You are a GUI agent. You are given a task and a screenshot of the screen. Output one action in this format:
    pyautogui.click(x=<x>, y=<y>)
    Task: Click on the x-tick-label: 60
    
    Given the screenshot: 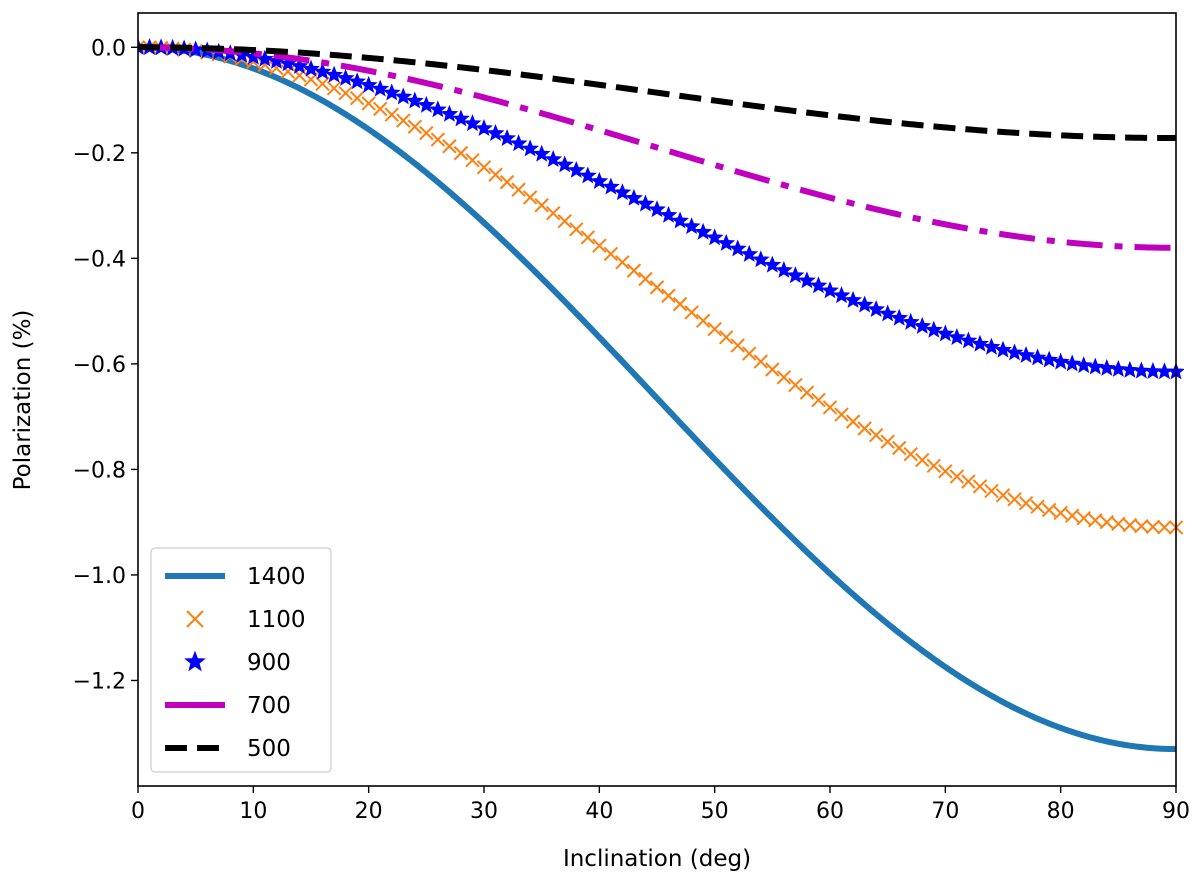 What is the action you would take?
    pyautogui.click(x=830, y=811)
    